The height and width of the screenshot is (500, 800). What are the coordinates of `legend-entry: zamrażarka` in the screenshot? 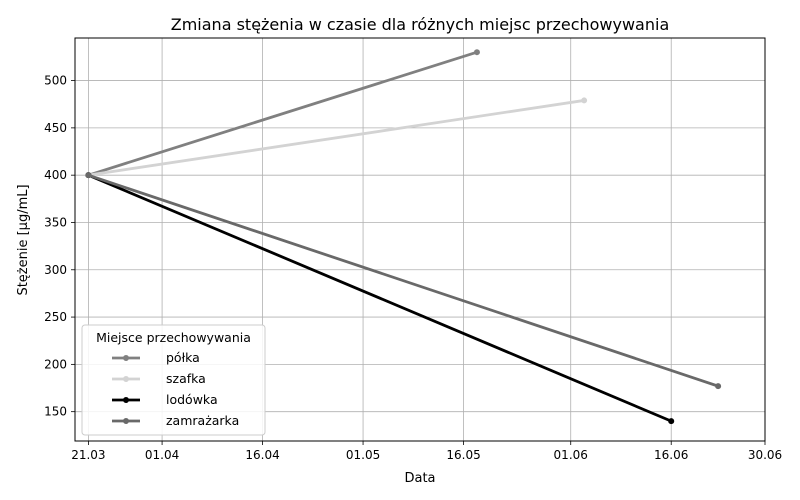 It's located at (202, 420).